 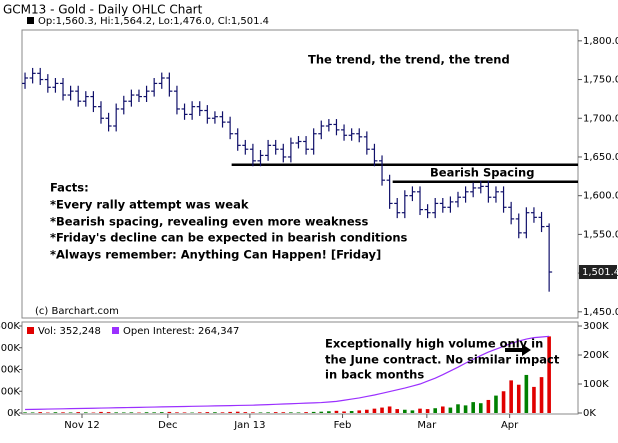 I want to click on annotation: Facts:, so click(x=69, y=188).